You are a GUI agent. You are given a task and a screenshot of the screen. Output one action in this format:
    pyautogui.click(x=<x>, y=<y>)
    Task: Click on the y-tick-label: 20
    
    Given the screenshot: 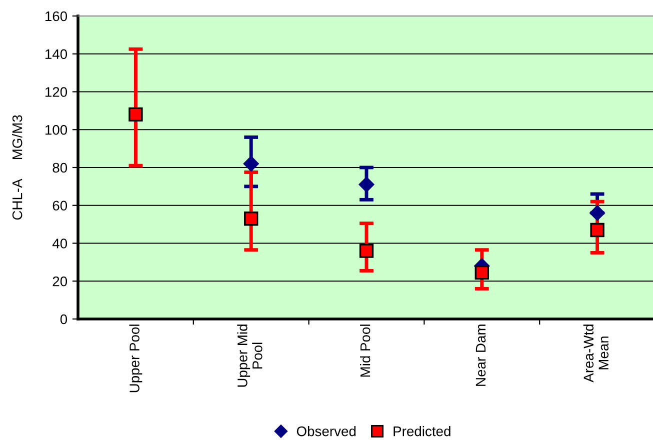 What is the action you would take?
    pyautogui.click(x=60, y=281)
    